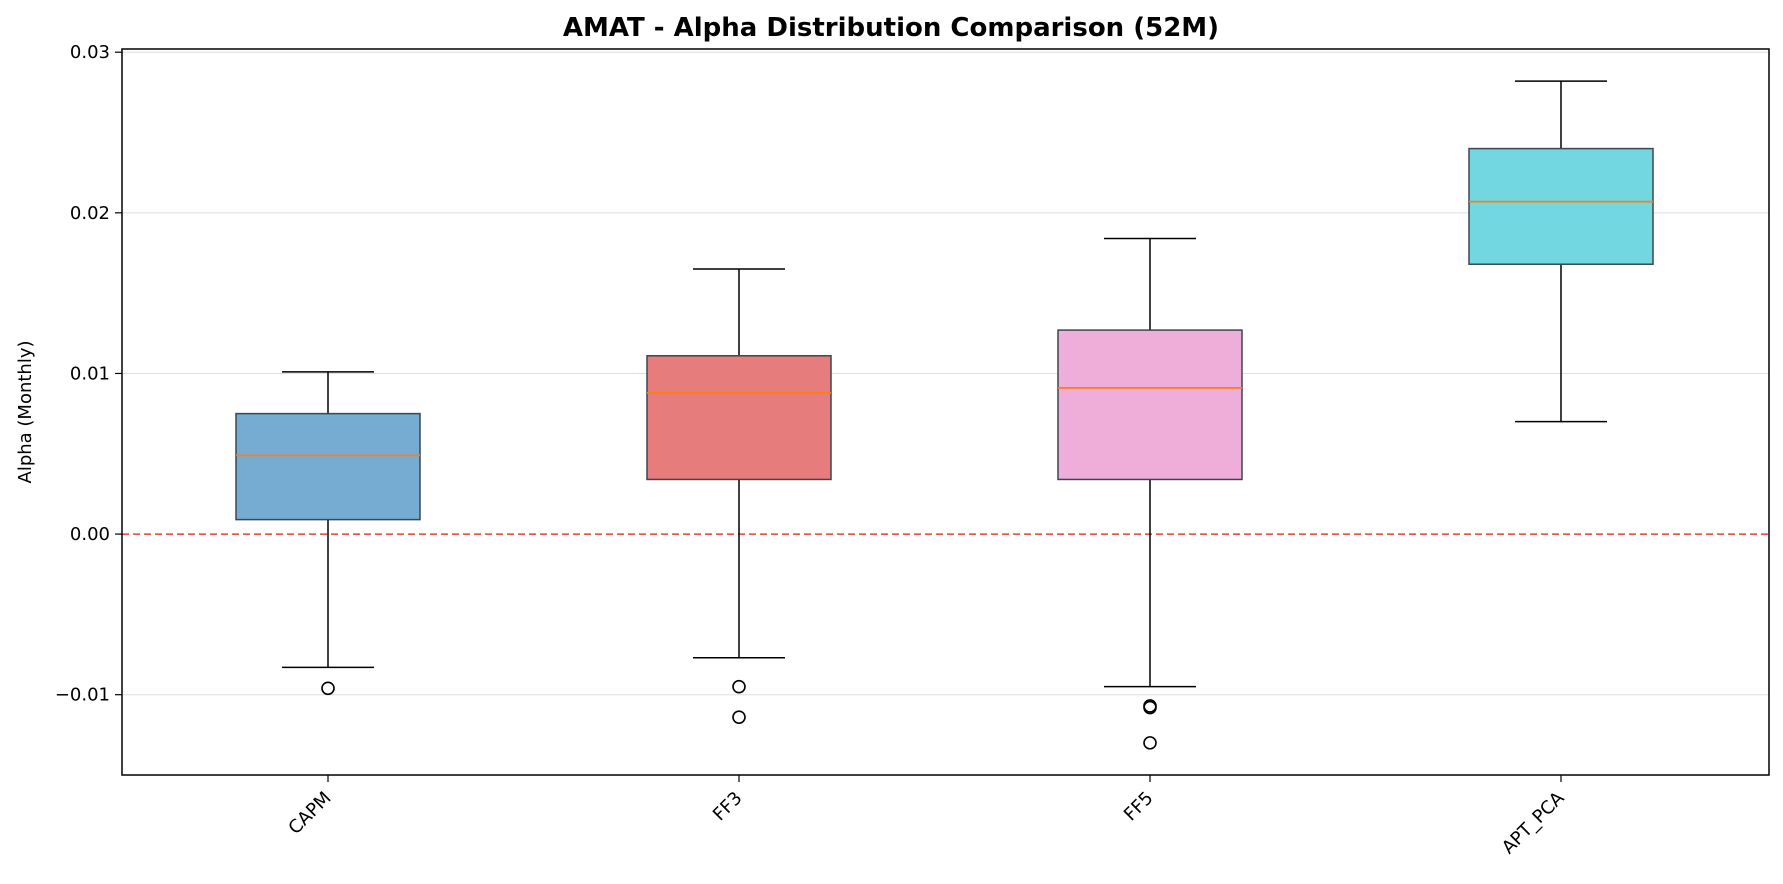  Describe the element at coordinates (1533, 822) in the screenshot. I see `x-tick-label: APT_PCA` at that location.